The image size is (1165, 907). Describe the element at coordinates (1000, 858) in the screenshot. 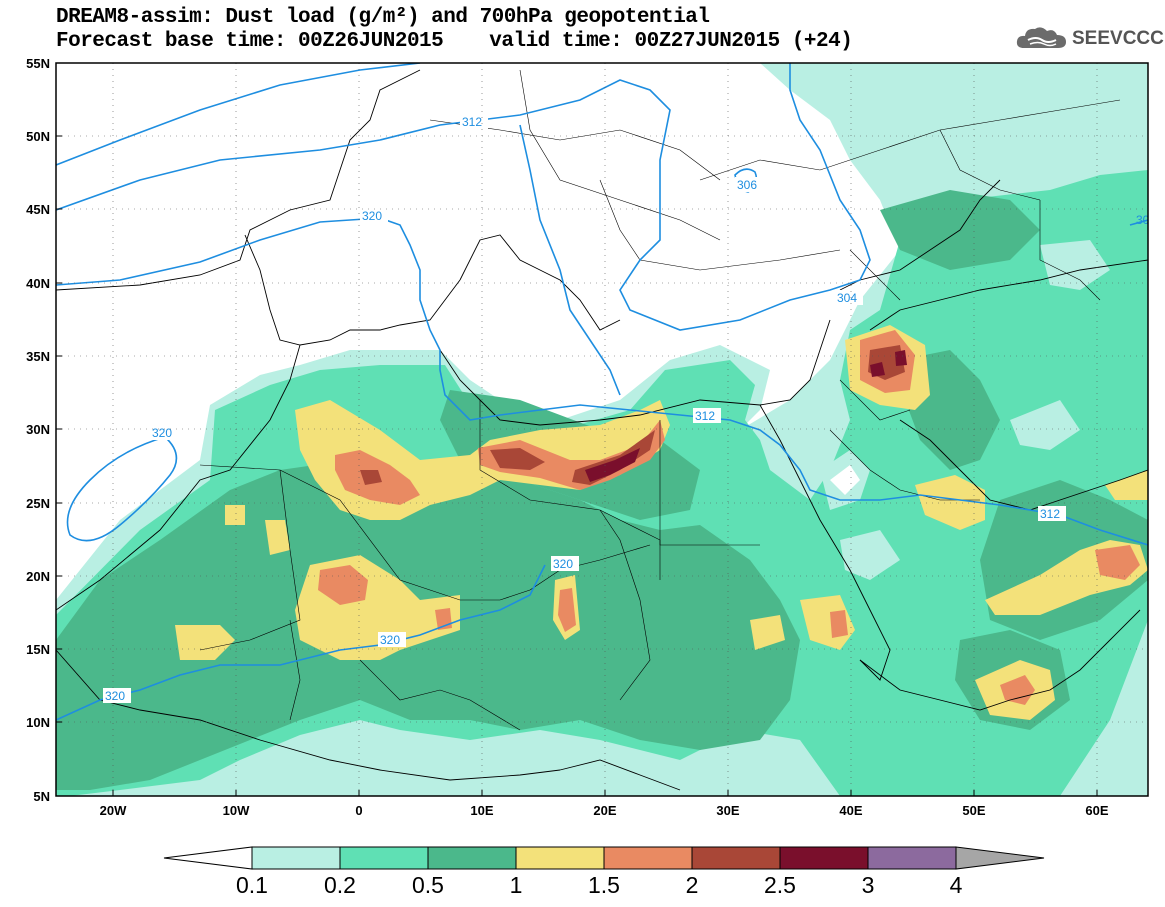

I see `colorbar-over-triangle` at that location.